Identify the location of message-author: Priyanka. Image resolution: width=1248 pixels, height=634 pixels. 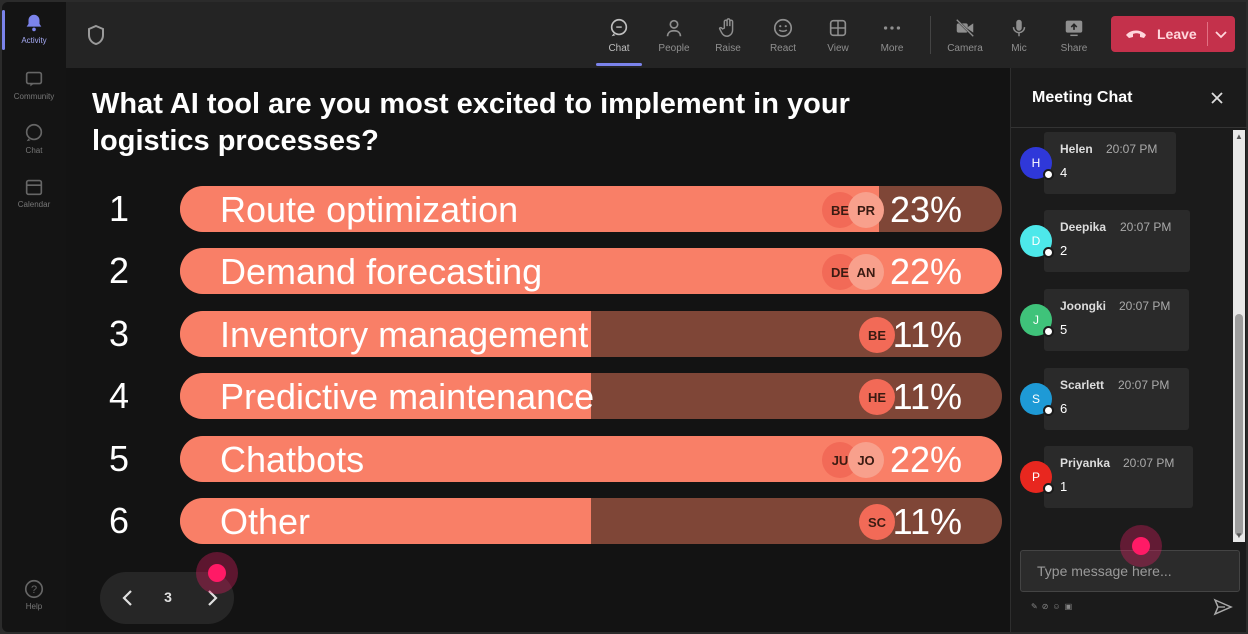
(1085, 463).